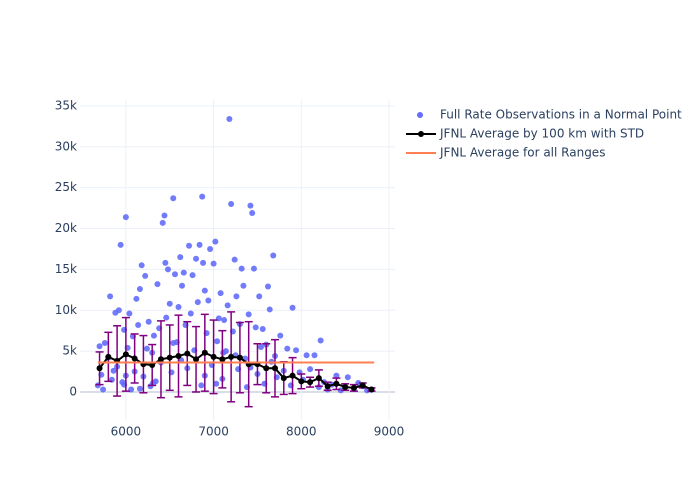 This screenshot has width=700, height=500. Describe the element at coordinates (73, 391) in the screenshot. I see `y-tick-label: 0` at that location.